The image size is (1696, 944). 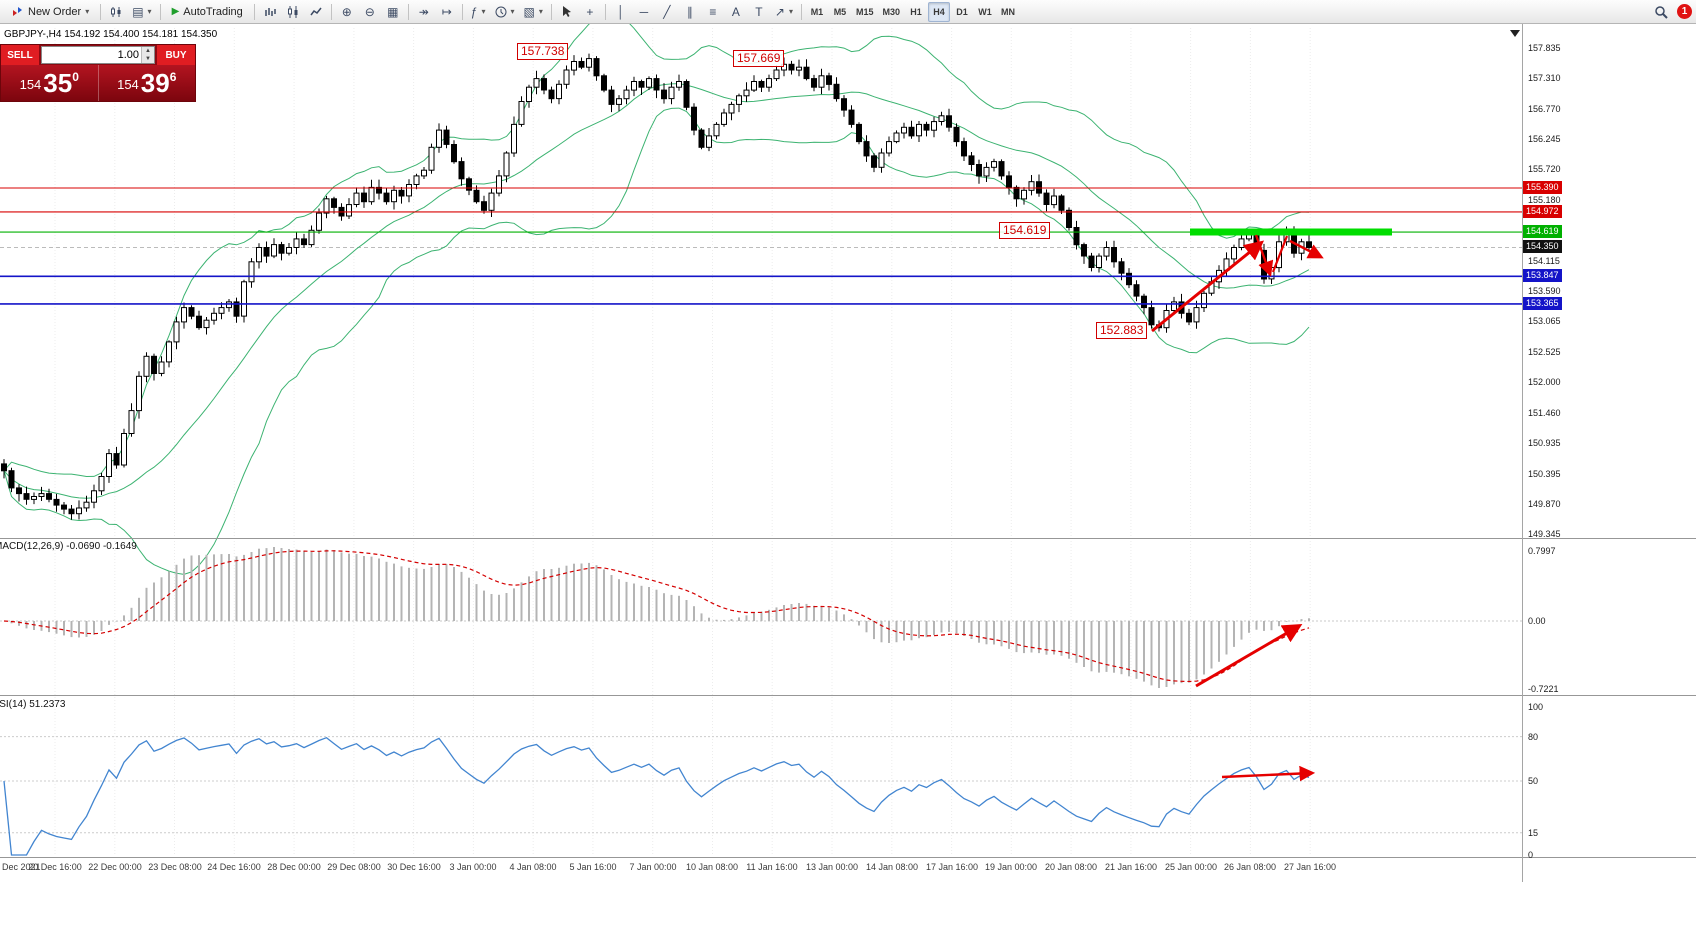 What do you see at coordinates (529, 11) in the screenshot?
I see `template-icon: ▧` at bounding box center [529, 11].